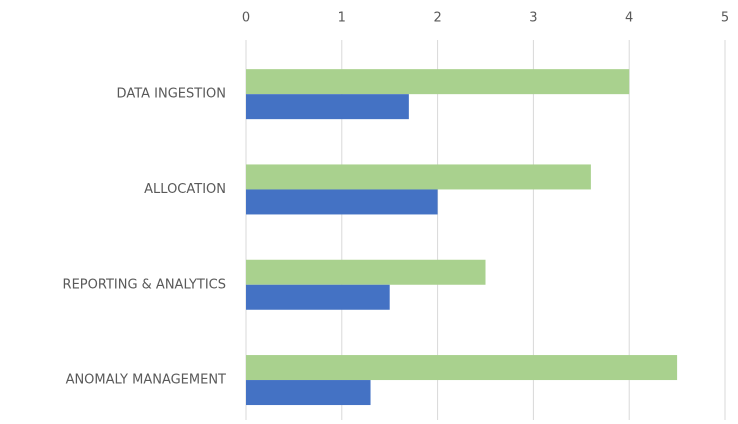 The height and width of the screenshot is (424, 738). I want to click on x-tick-label: 3, so click(533, 18).